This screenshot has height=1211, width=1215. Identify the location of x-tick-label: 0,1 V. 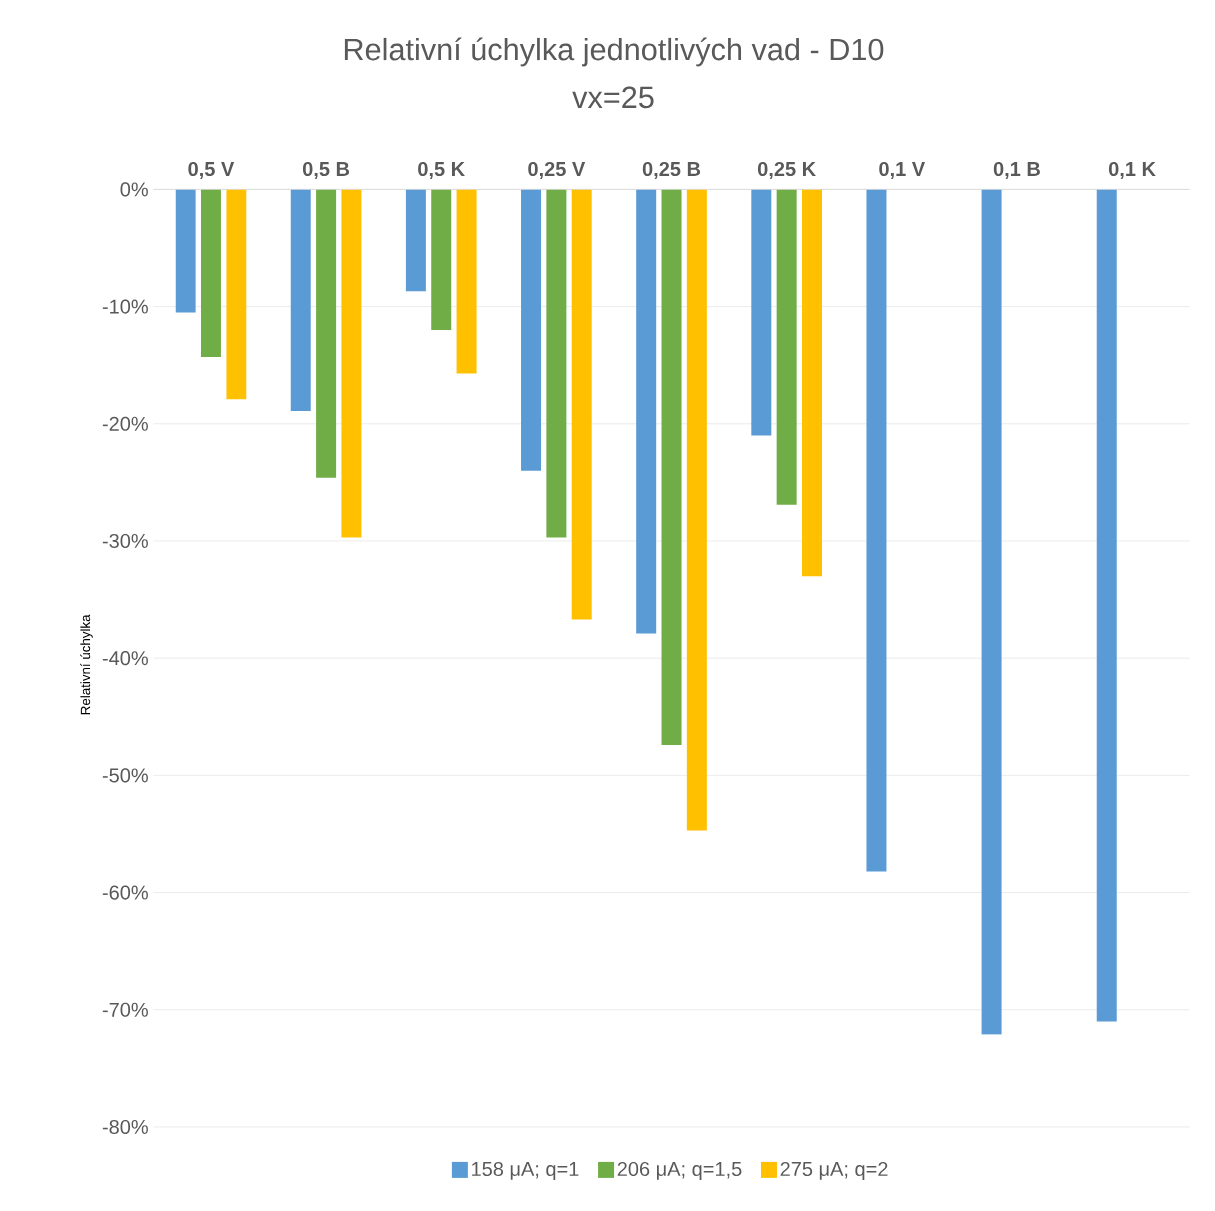
(902, 170).